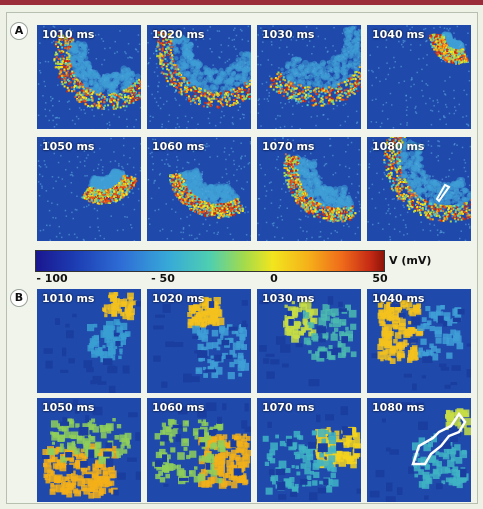 The height and width of the screenshot is (509, 483). What do you see at coordinates (89, 450) in the screenshot?
I see `panel-b-frame-5: 1050 ms` at bounding box center [89, 450].